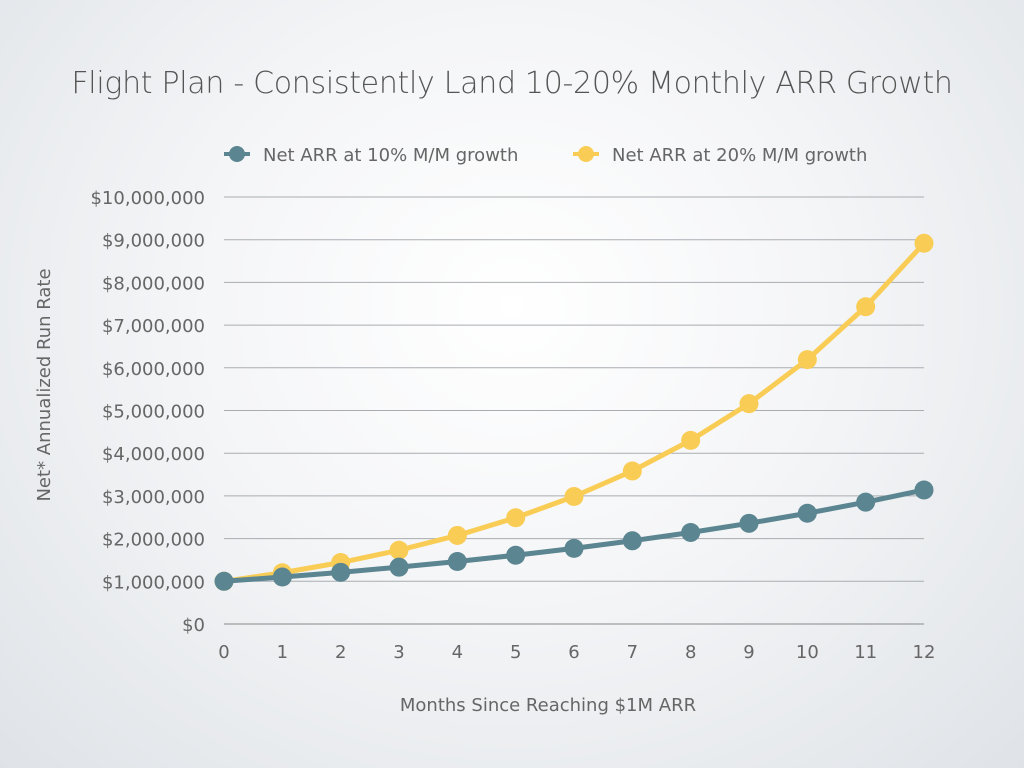 This screenshot has width=1024, height=768. I want to click on x-axis-label: Months Since Reaching $1M ARR, so click(548, 705).